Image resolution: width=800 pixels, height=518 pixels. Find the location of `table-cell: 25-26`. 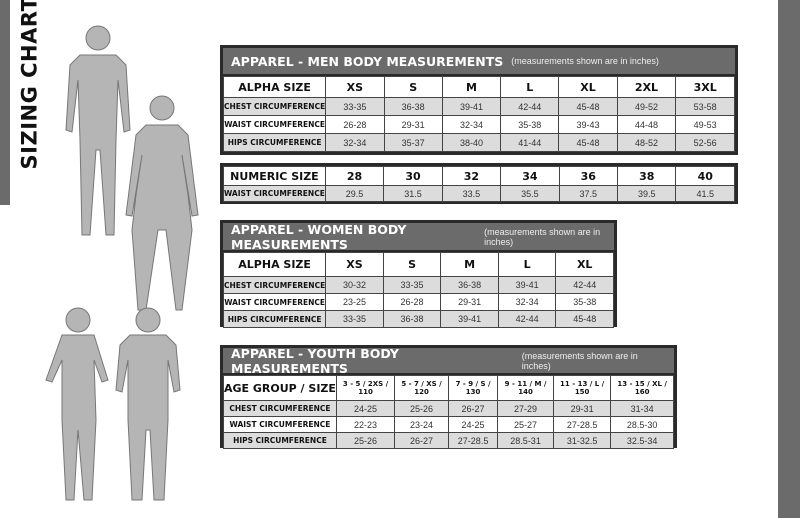

table-cell: 25-26 is located at coordinates (365, 440).